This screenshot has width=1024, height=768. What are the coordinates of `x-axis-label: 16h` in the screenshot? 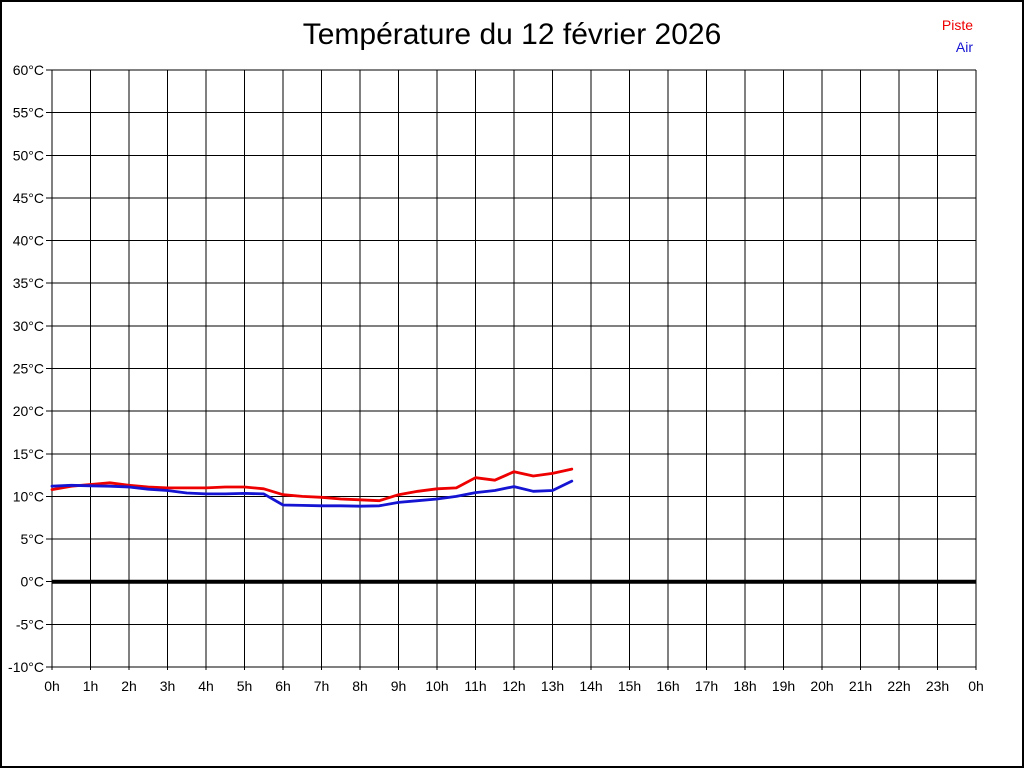 It's located at (667, 686).